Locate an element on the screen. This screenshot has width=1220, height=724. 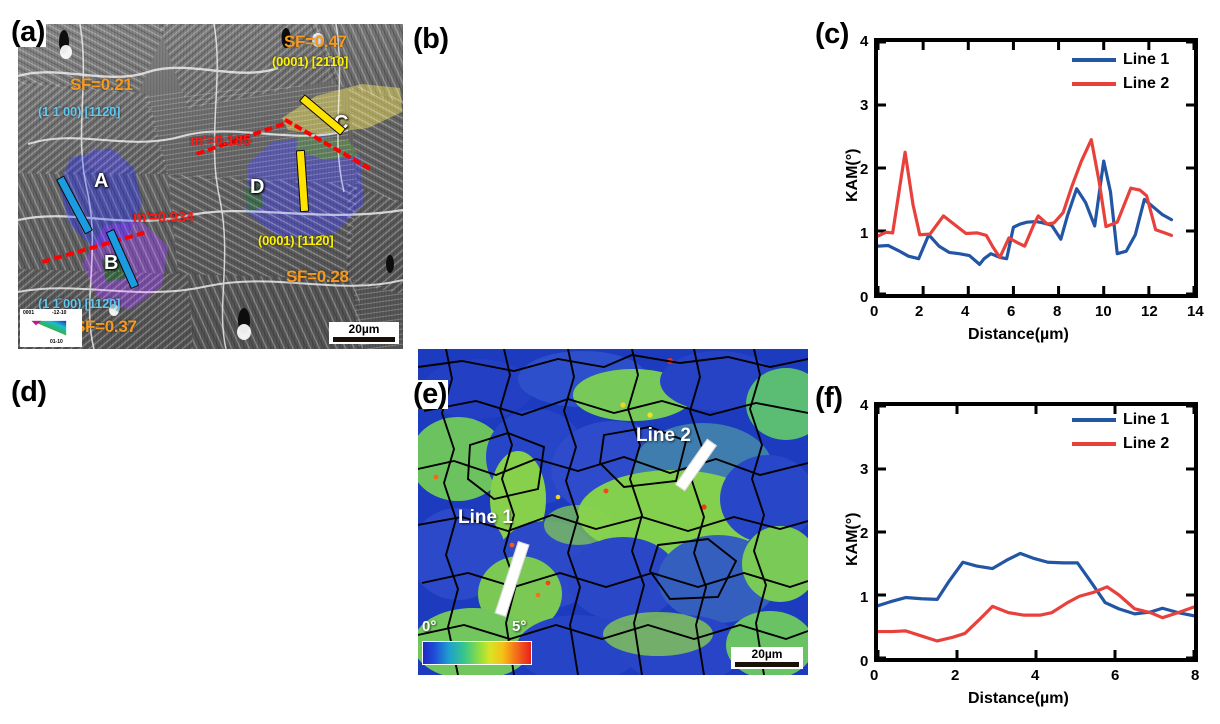
mprime-label-ab: m'=0.934 is located at coordinates (163, 217).